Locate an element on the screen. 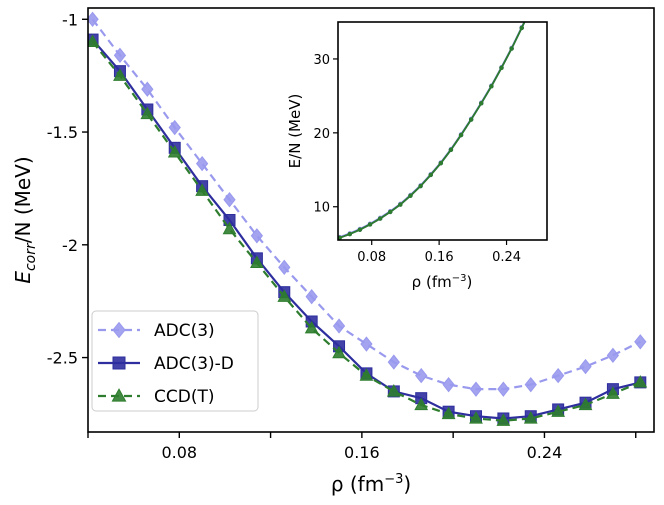  x-tick-label: 0.08 is located at coordinates (179, 452).